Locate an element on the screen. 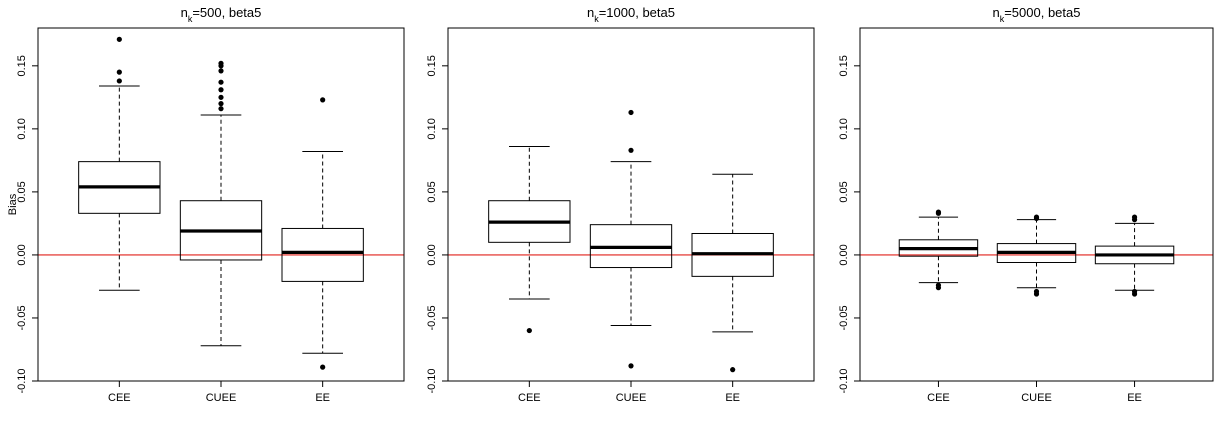 The height and width of the screenshot is (423, 1219). panel-title: nk=1000, beta5 is located at coordinates (631, 14).